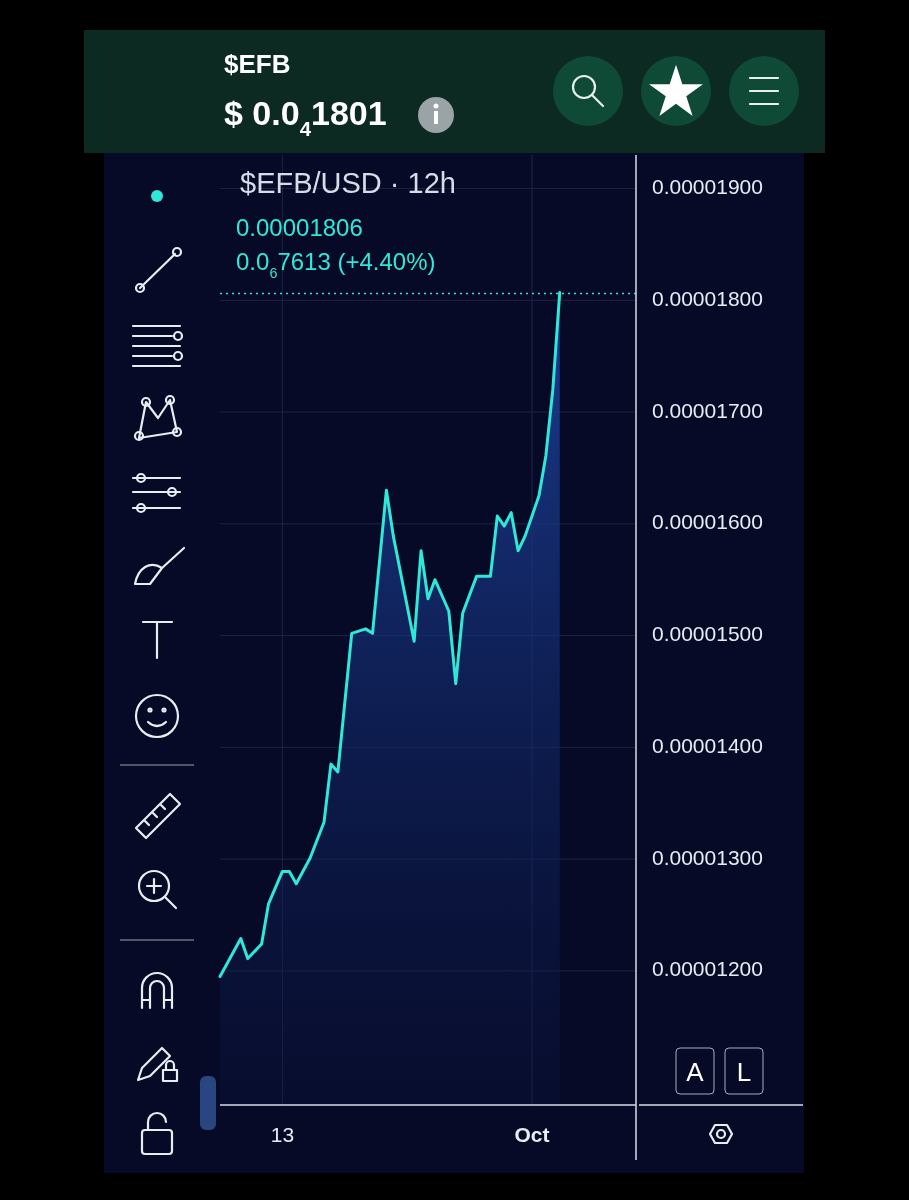 The image size is (909, 1200). What do you see at coordinates (707, 745) in the screenshot?
I see `y-tick-label: 0.00001400` at bounding box center [707, 745].